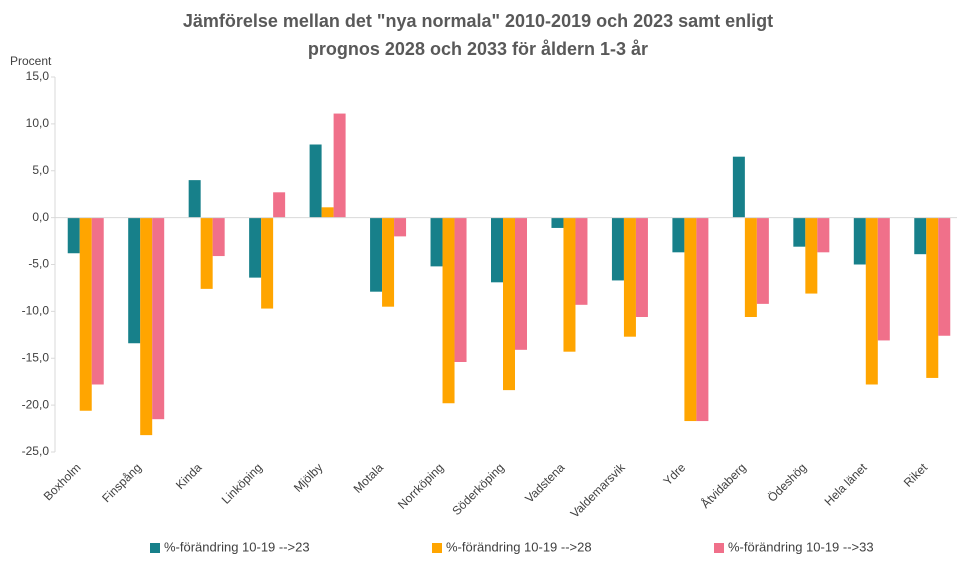  I want to click on legend-label: %-förändring 10-19 -->33, so click(801, 546).